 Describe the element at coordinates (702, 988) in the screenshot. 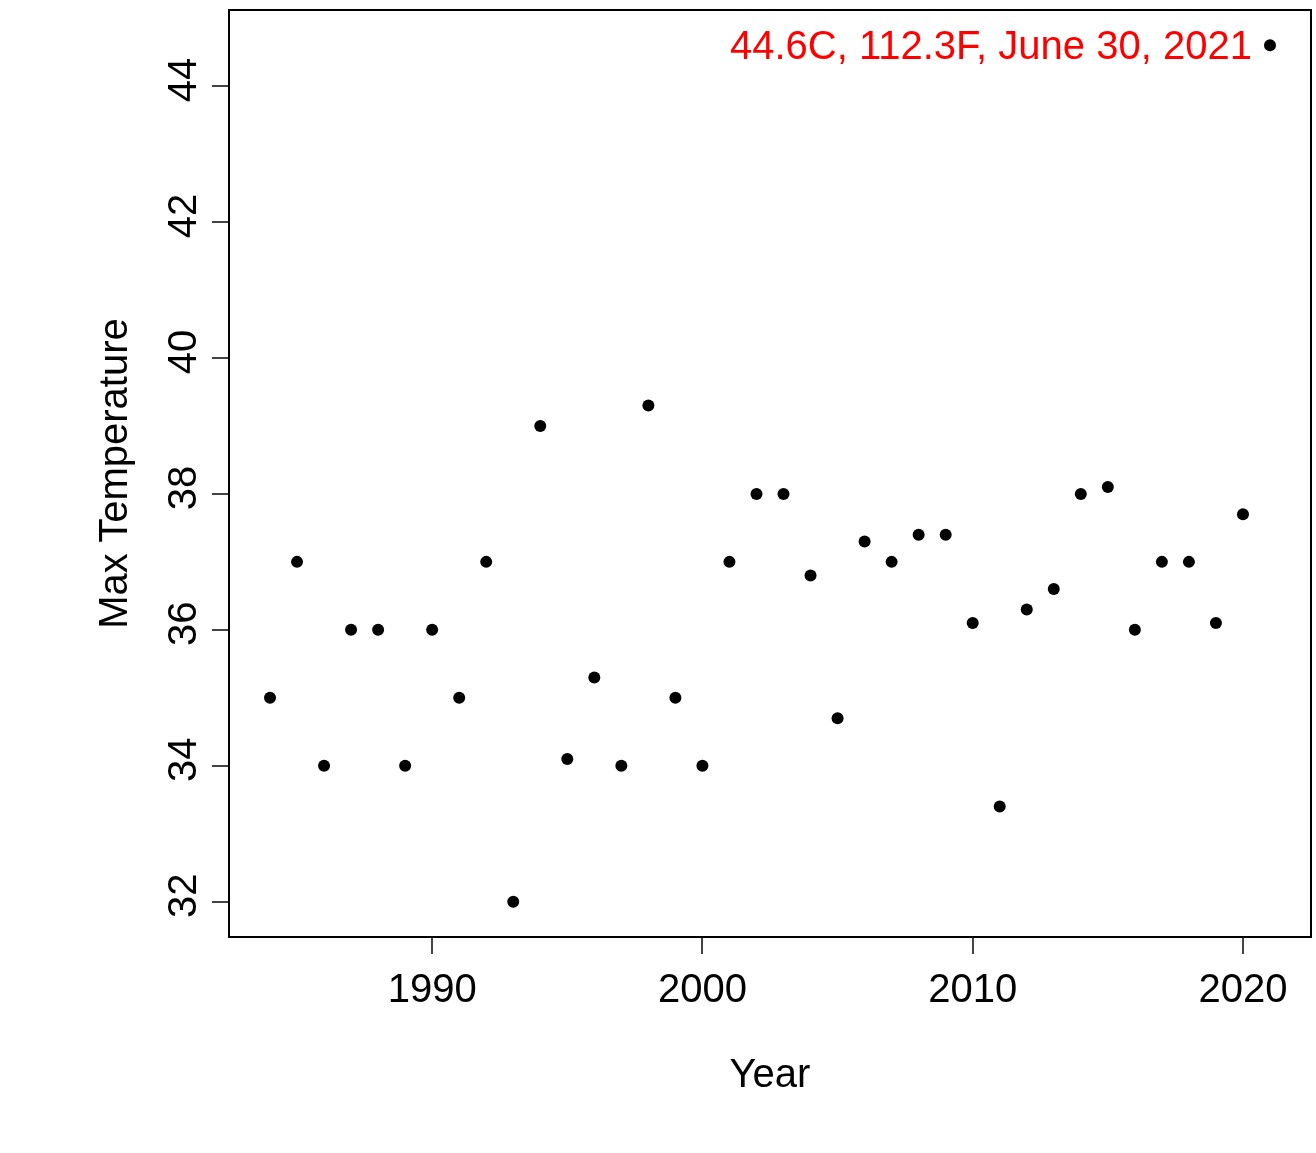

I see `x-tick-label: 2000` at that location.